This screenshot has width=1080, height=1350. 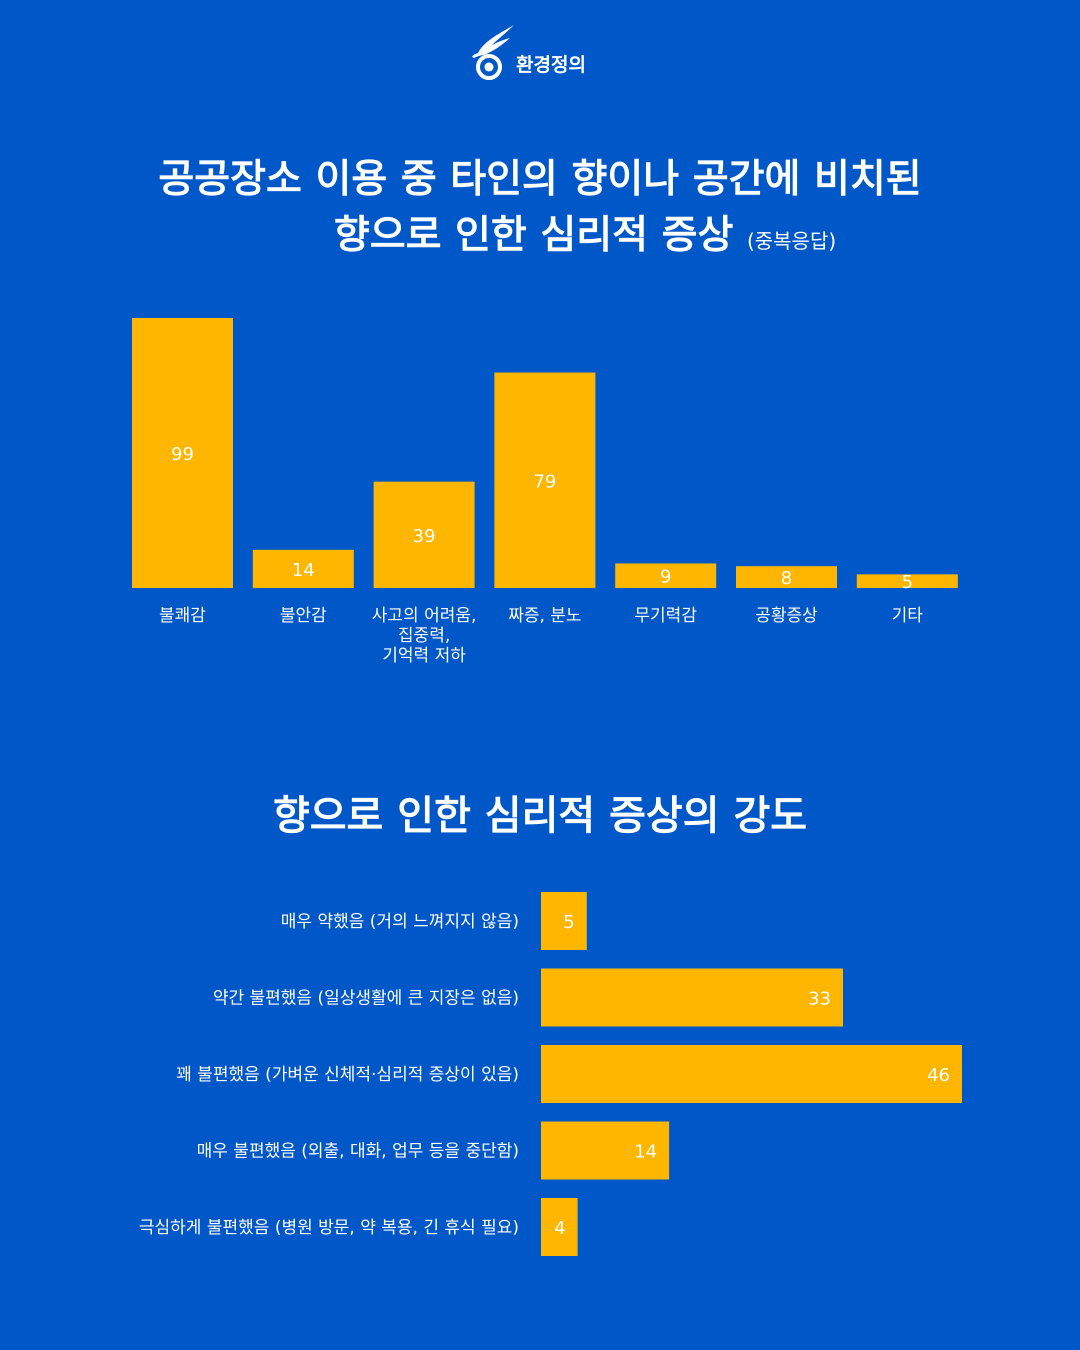 What do you see at coordinates (347, 1075) in the screenshot?
I see `hbar-3-category-label: 꽤 불편했음 (가벼운 신체적·심리적 증상이 있음)` at bounding box center [347, 1075].